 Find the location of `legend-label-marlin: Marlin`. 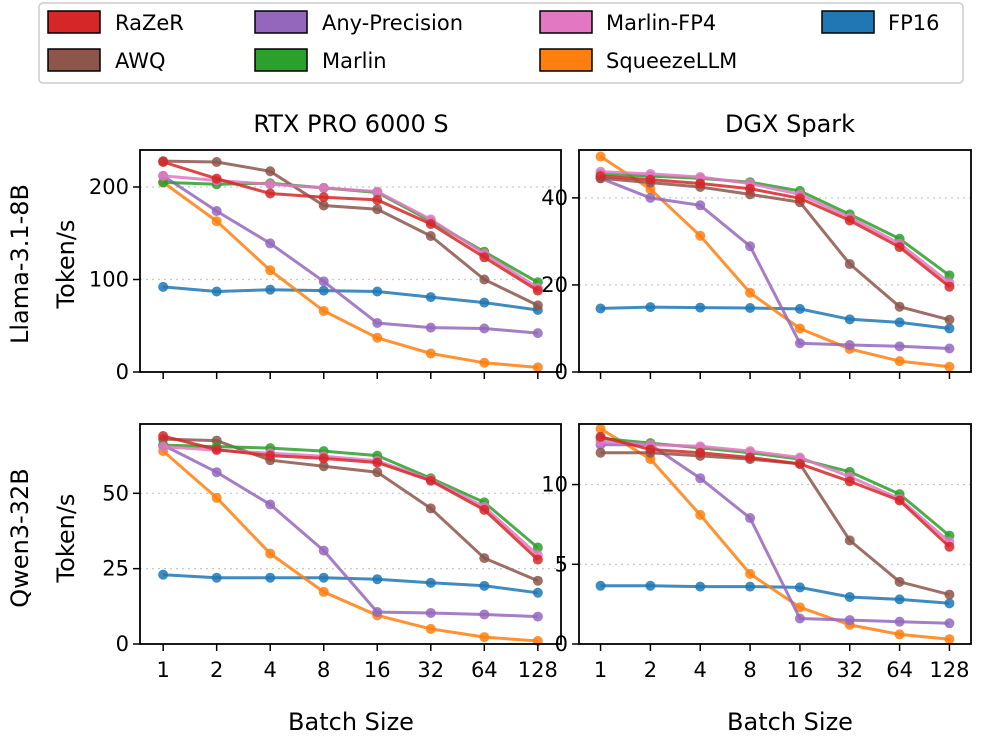

legend-label-marlin: Marlin is located at coordinates (354, 61).